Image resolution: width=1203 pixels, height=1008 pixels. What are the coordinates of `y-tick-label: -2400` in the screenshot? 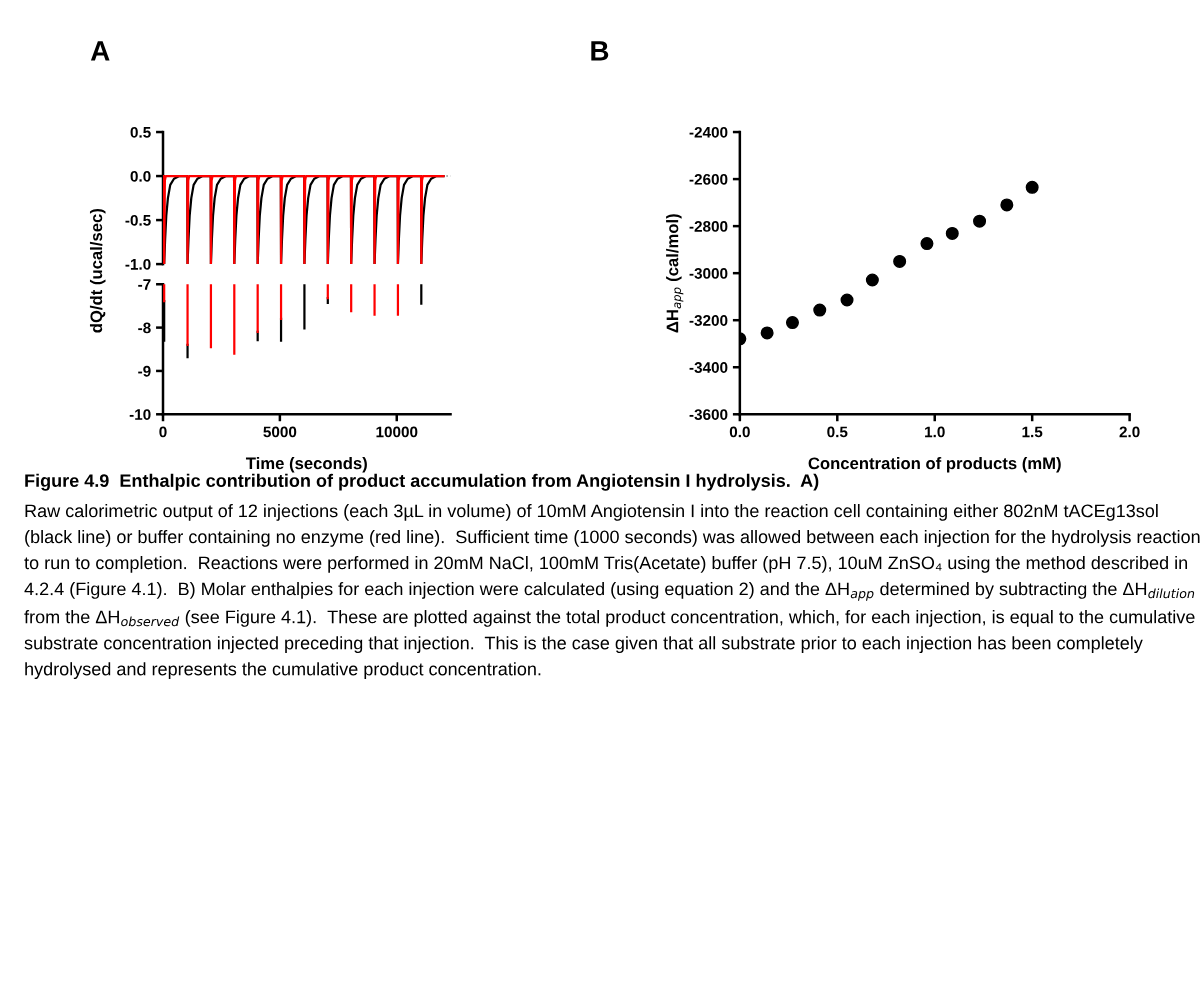 It's located at (708, 132).